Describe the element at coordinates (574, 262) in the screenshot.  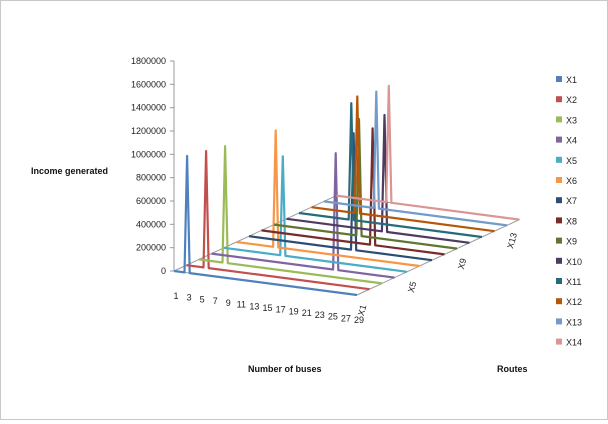
I see `legend-label: X10` at that location.